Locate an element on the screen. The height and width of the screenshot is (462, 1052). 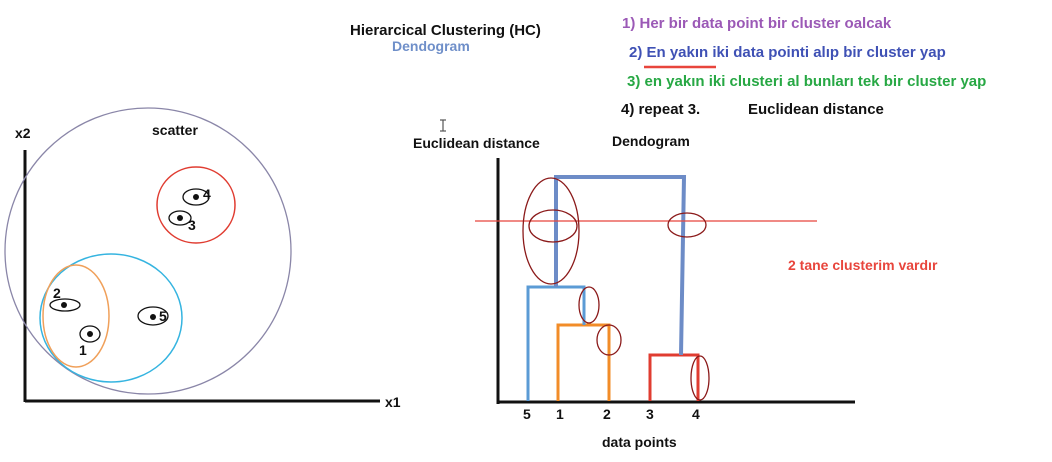
point-label-4: 4 is located at coordinates (207, 194).